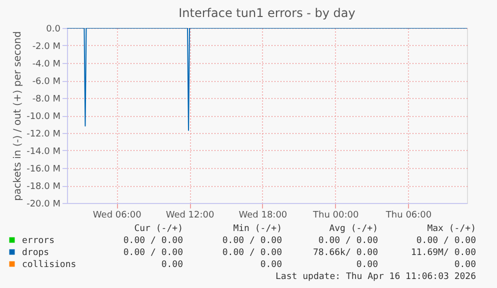 Image resolution: width=497 pixels, height=288 pixels. I want to click on text: Min (-/+), so click(257, 229).